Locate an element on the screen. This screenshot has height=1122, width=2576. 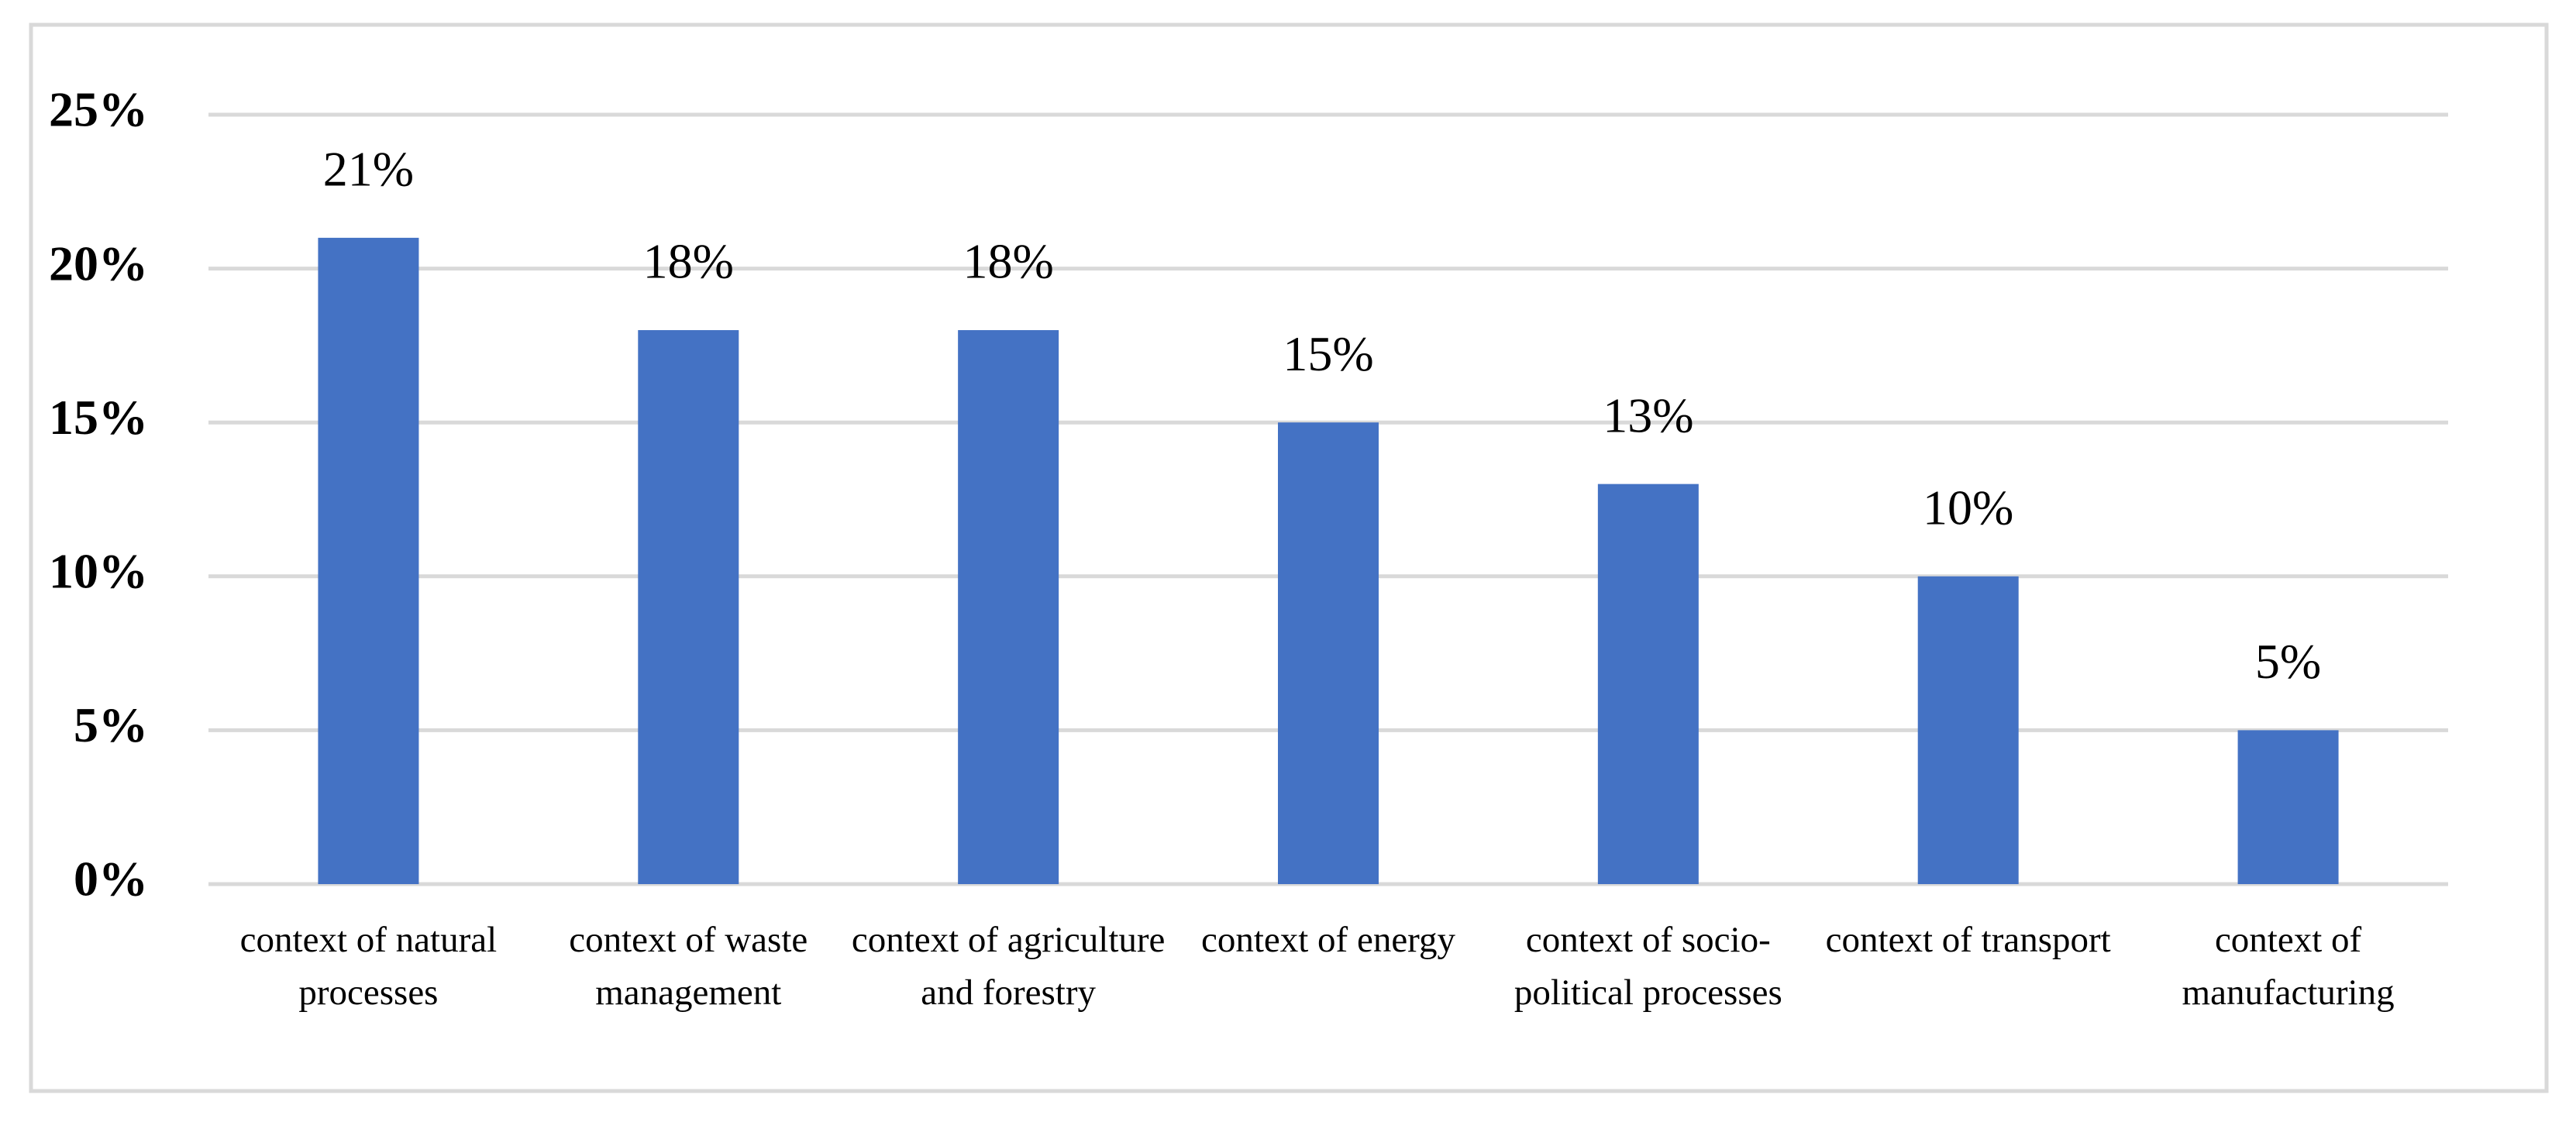
y-tick-label: 0% is located at coordinates (111, 879).